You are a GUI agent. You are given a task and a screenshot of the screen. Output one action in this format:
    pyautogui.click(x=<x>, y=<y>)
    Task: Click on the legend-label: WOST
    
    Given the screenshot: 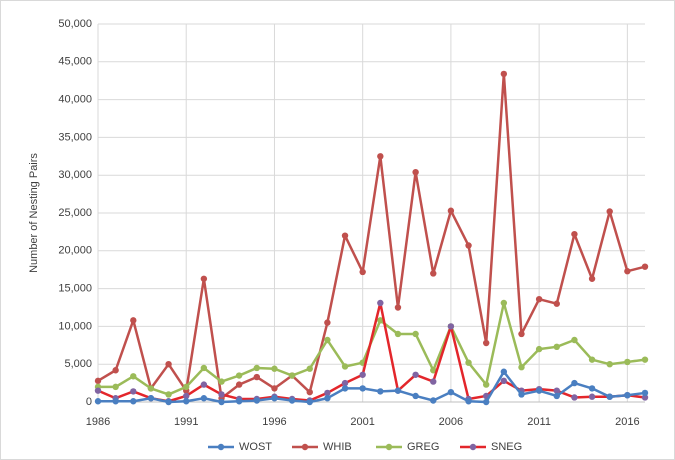 What is the action you would take?
    pyautogui.click(x=255, y=447)
    